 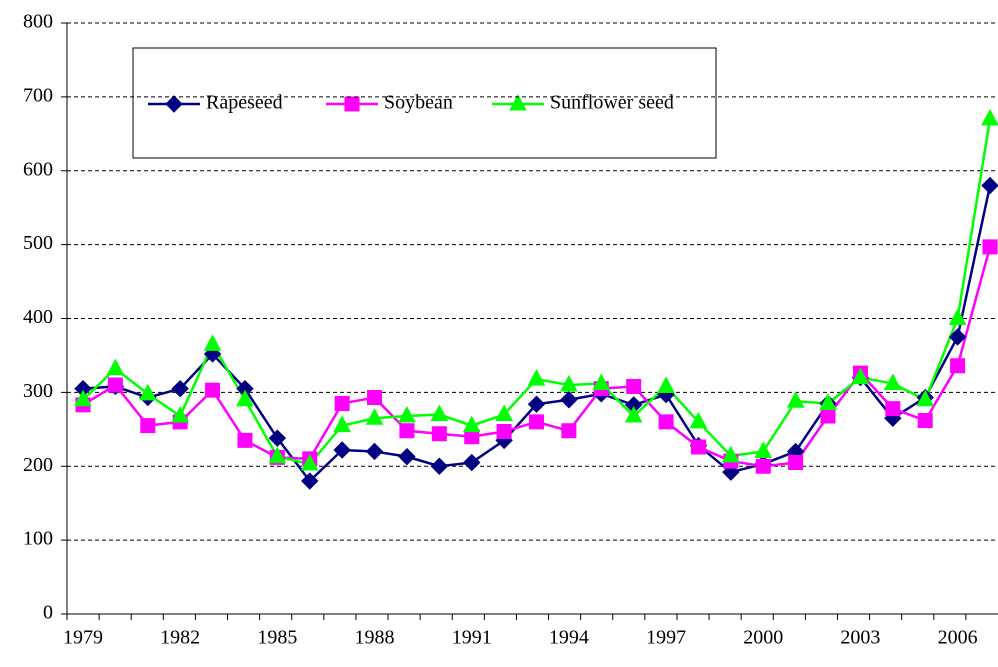 I want to click on legend-label: Rapeseed, so click(x=244, y=103).